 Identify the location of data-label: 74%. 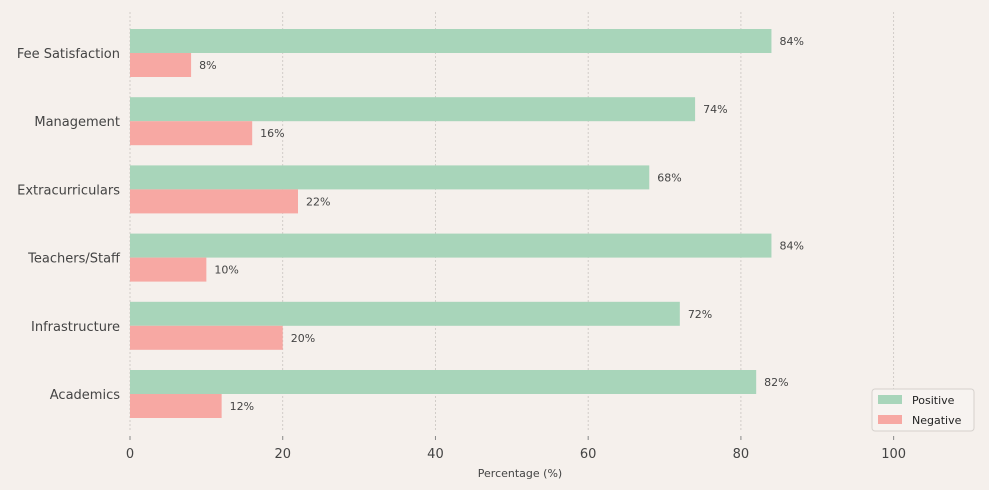
(715, 109).